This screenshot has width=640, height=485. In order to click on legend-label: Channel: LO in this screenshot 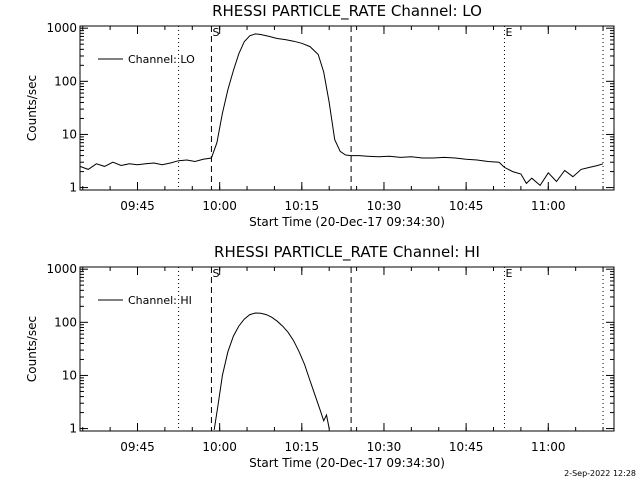, I will do `click(161, 59)`.